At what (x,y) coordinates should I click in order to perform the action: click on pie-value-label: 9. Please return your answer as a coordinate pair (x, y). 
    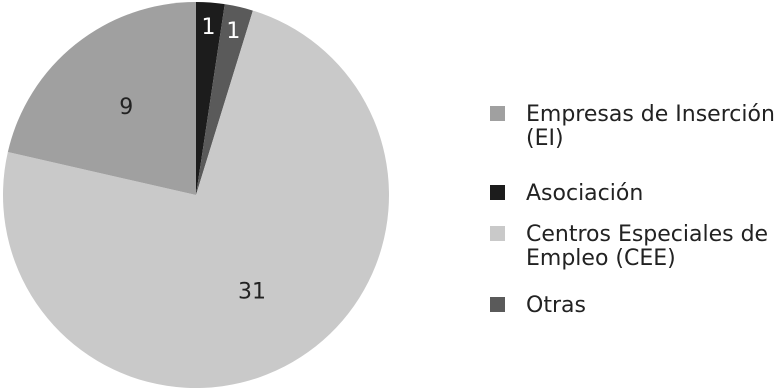
    Looking at the image, I should click on (126, 107).